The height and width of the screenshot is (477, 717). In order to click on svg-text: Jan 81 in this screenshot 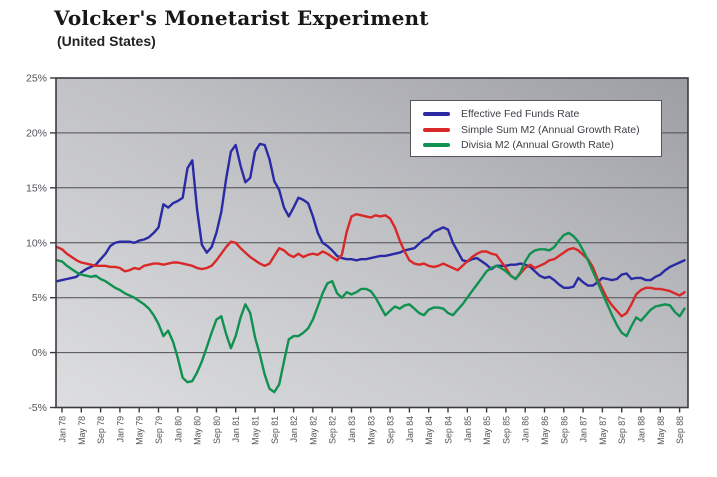, I will do `click(236, 429)`.